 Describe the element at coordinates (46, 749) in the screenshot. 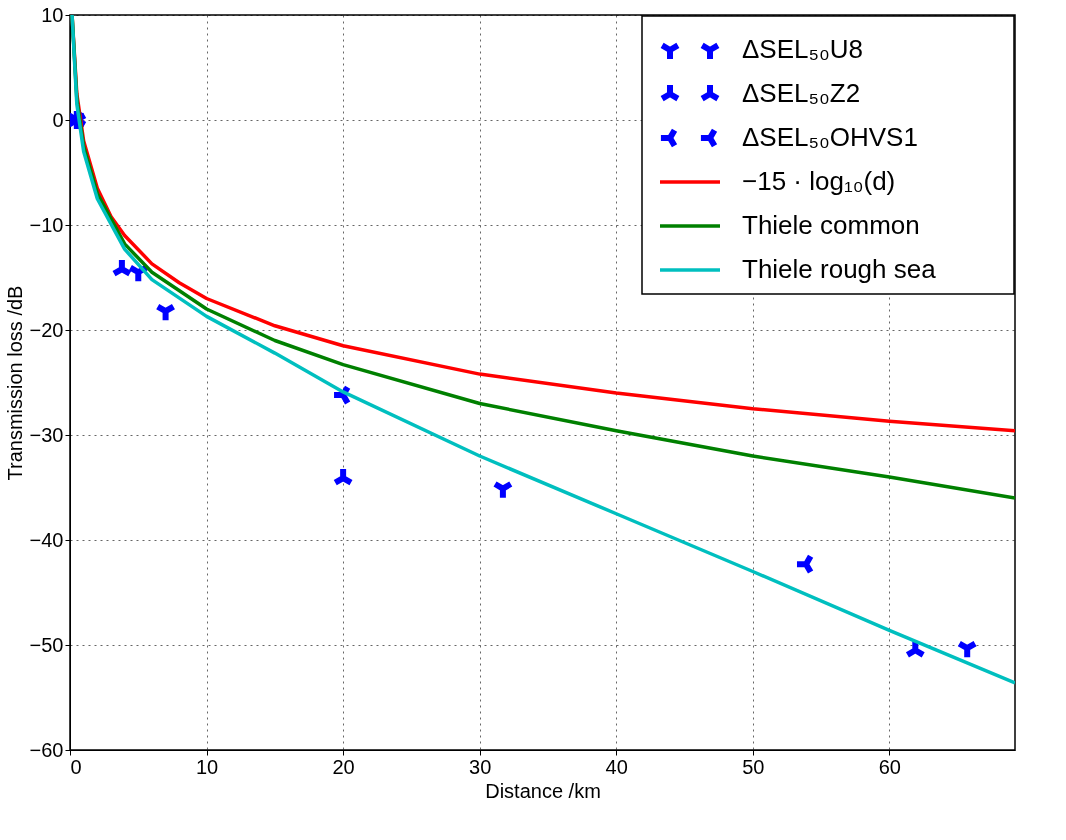

I see `y-tick-label: −60` at that location.